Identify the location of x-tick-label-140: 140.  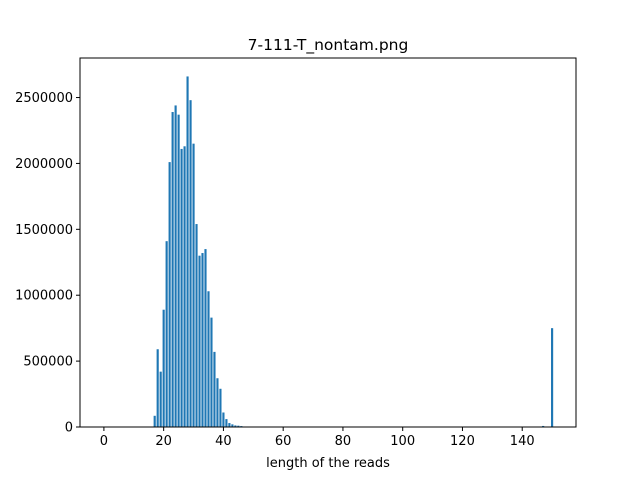
(522, 441).